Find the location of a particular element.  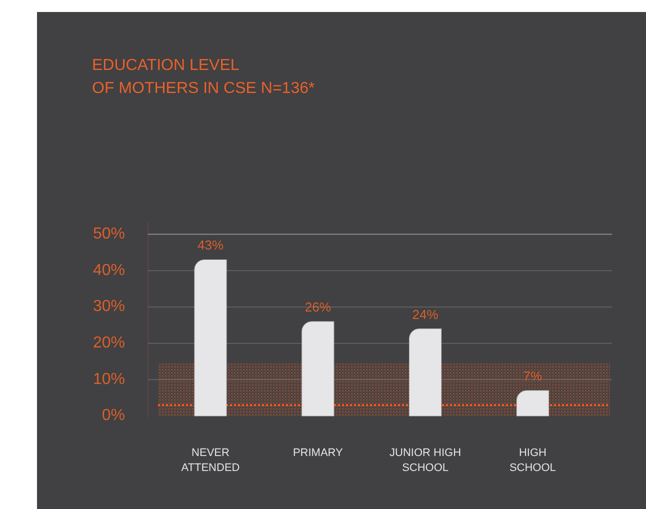

data-label: 24% is located at coordinates (425, 314).